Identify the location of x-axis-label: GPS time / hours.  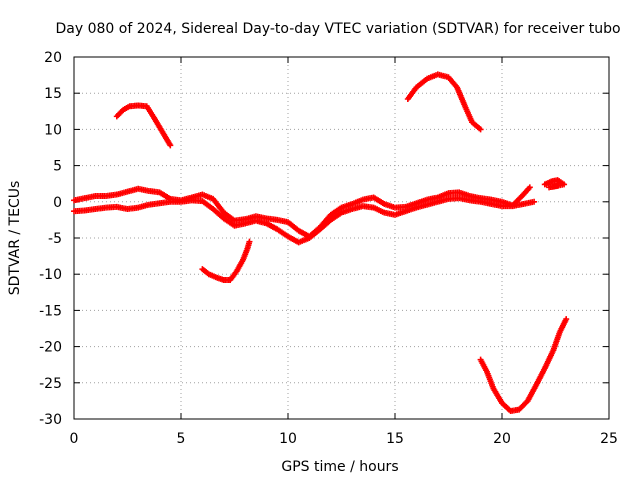
(339, 467).